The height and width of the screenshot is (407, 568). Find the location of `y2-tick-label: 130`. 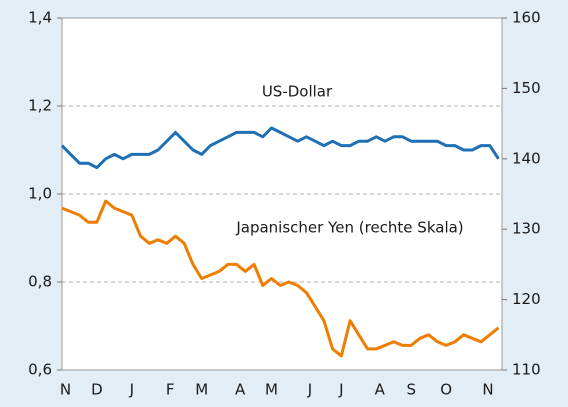

y2-tick-label: 130 is located at coordinates (526, 229).